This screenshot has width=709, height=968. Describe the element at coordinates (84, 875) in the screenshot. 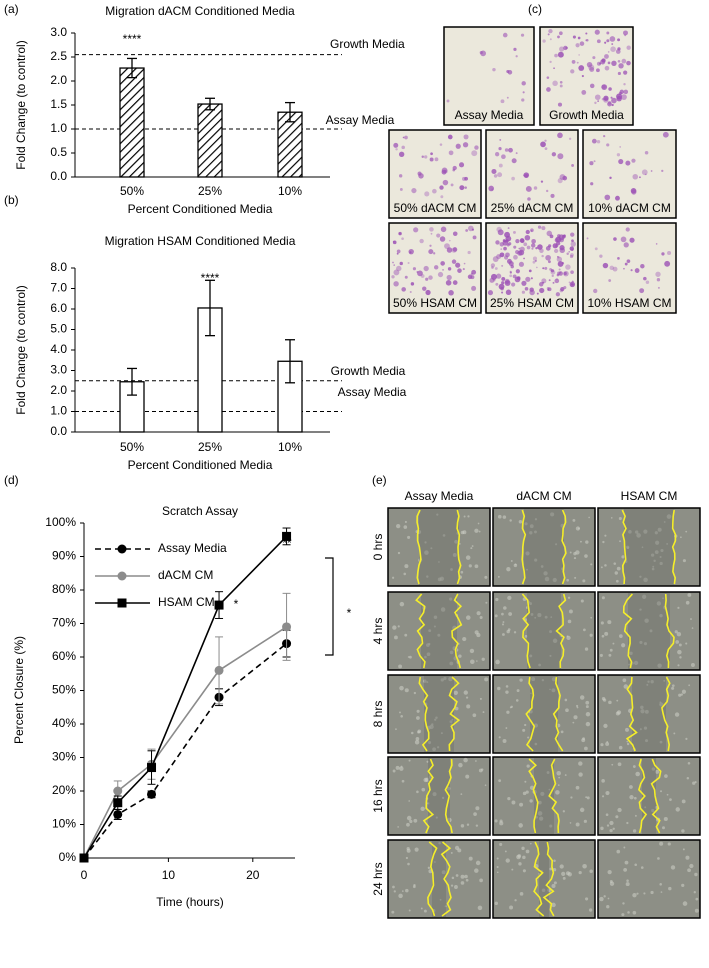

I see `x-tick-label: 0` at that location.